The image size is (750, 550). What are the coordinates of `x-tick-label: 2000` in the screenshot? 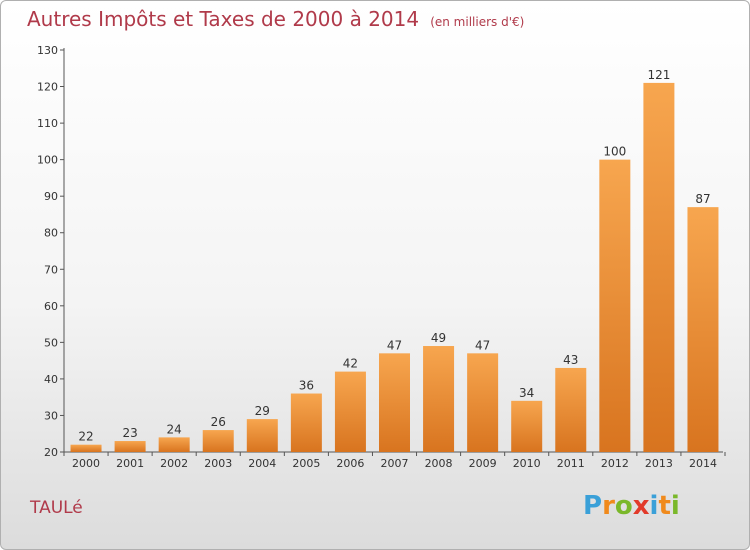 It's located at (86, 463).